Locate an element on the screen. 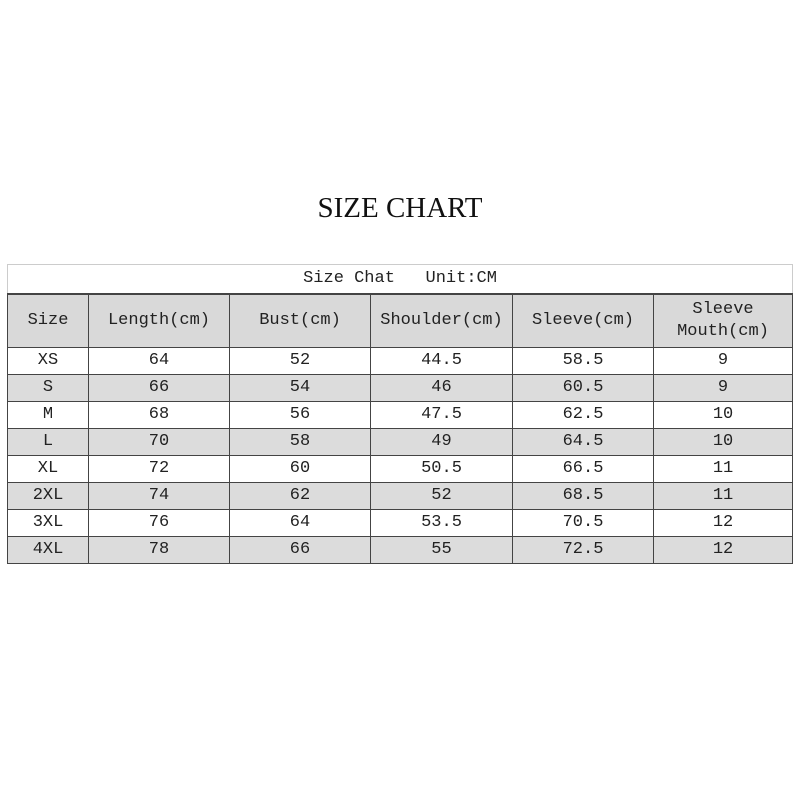 This screenshot has height=800, width=800. table-cell: S is located at coordinates (48, 388).